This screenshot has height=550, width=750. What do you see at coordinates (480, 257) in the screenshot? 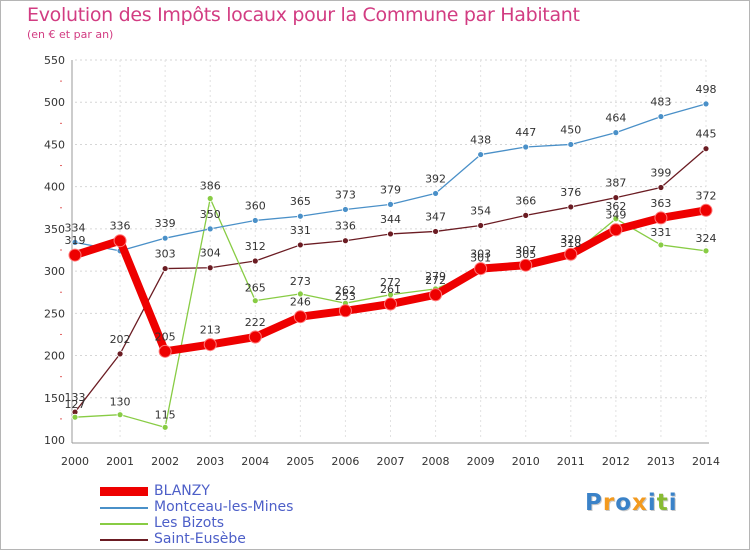
I see `data-label-les-bizots: 301` at bounding box center [480, 257].